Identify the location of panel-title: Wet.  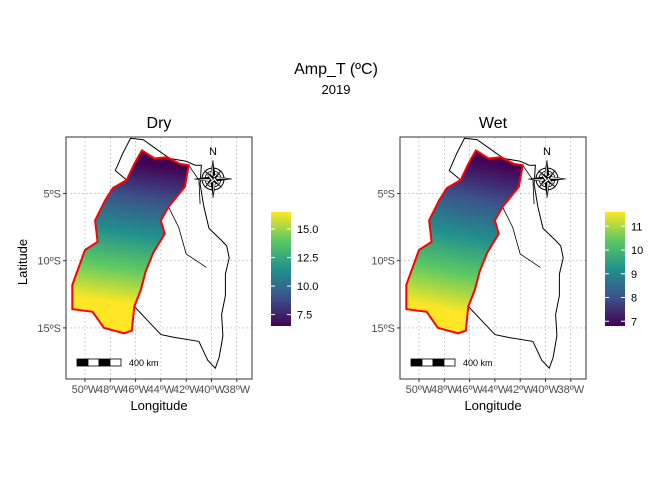
(493, 123).